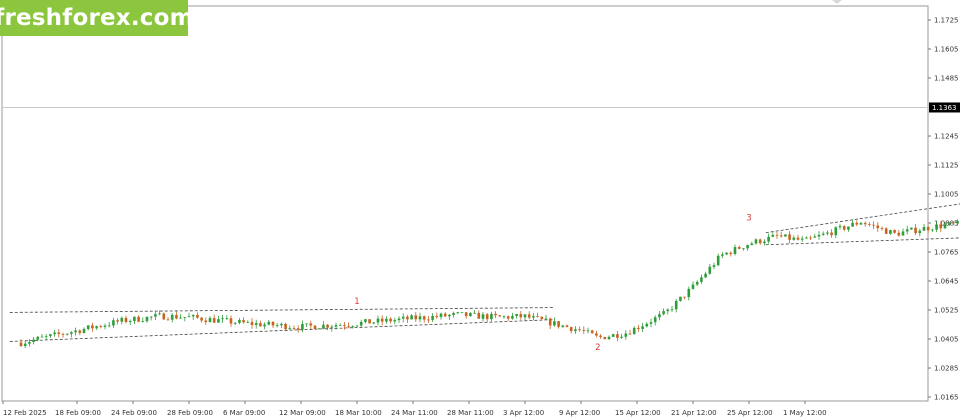 The image size is (960, 420). Describe the element at coordinates (470, 413) in the screenshot. I see `x-tick-label: 28 Mar 11:00` at that location.